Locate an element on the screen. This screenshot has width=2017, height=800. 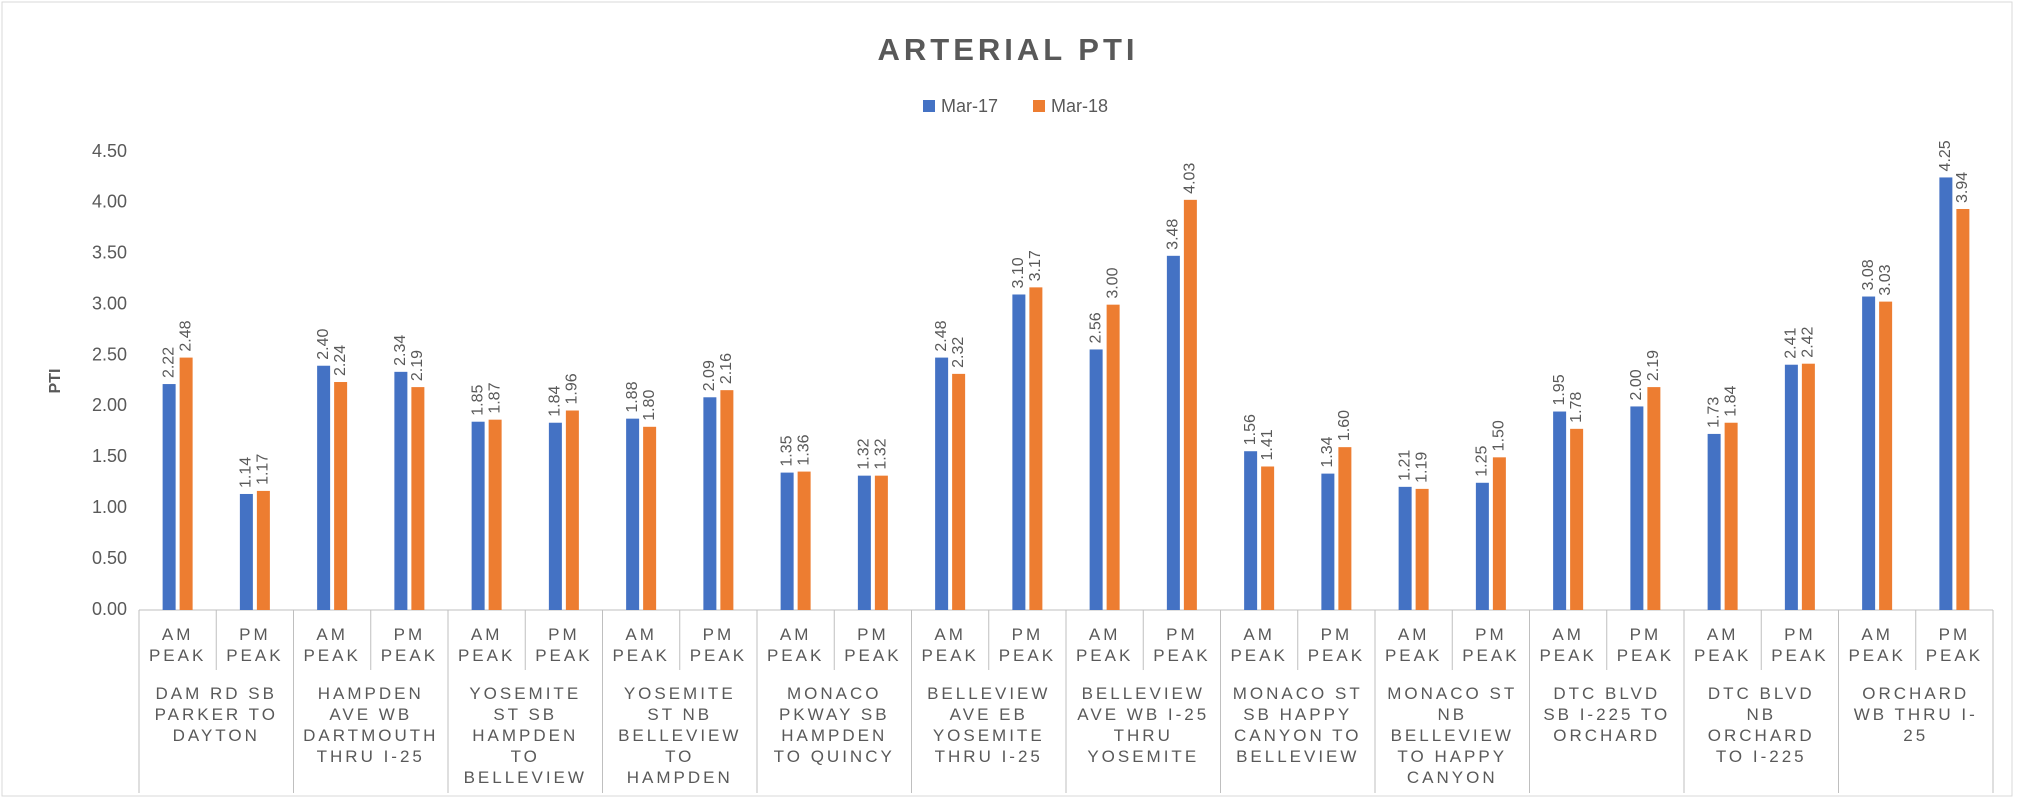
y-tick-label: 2.00 is located at coordinates (109, 405).